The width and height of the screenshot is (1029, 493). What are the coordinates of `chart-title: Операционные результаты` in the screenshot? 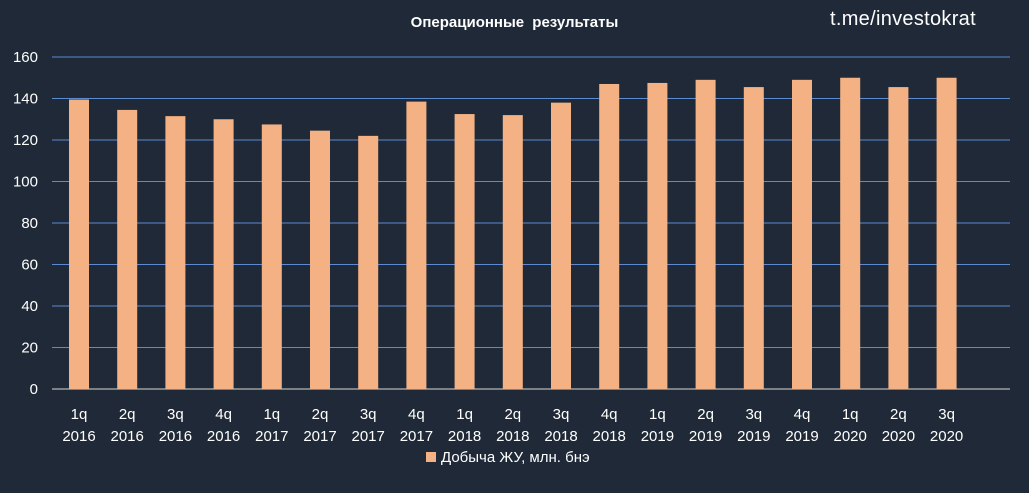 It's located at (514, 22).